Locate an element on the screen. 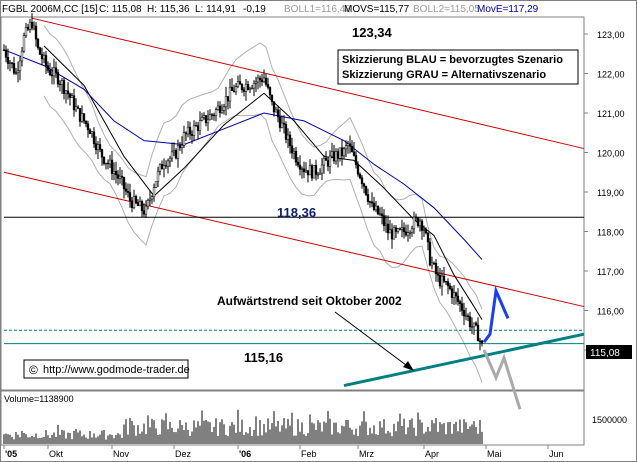 The width and height of the screenshot is (637, 462). volume-panel-frame is located at coordinates (292, 418).